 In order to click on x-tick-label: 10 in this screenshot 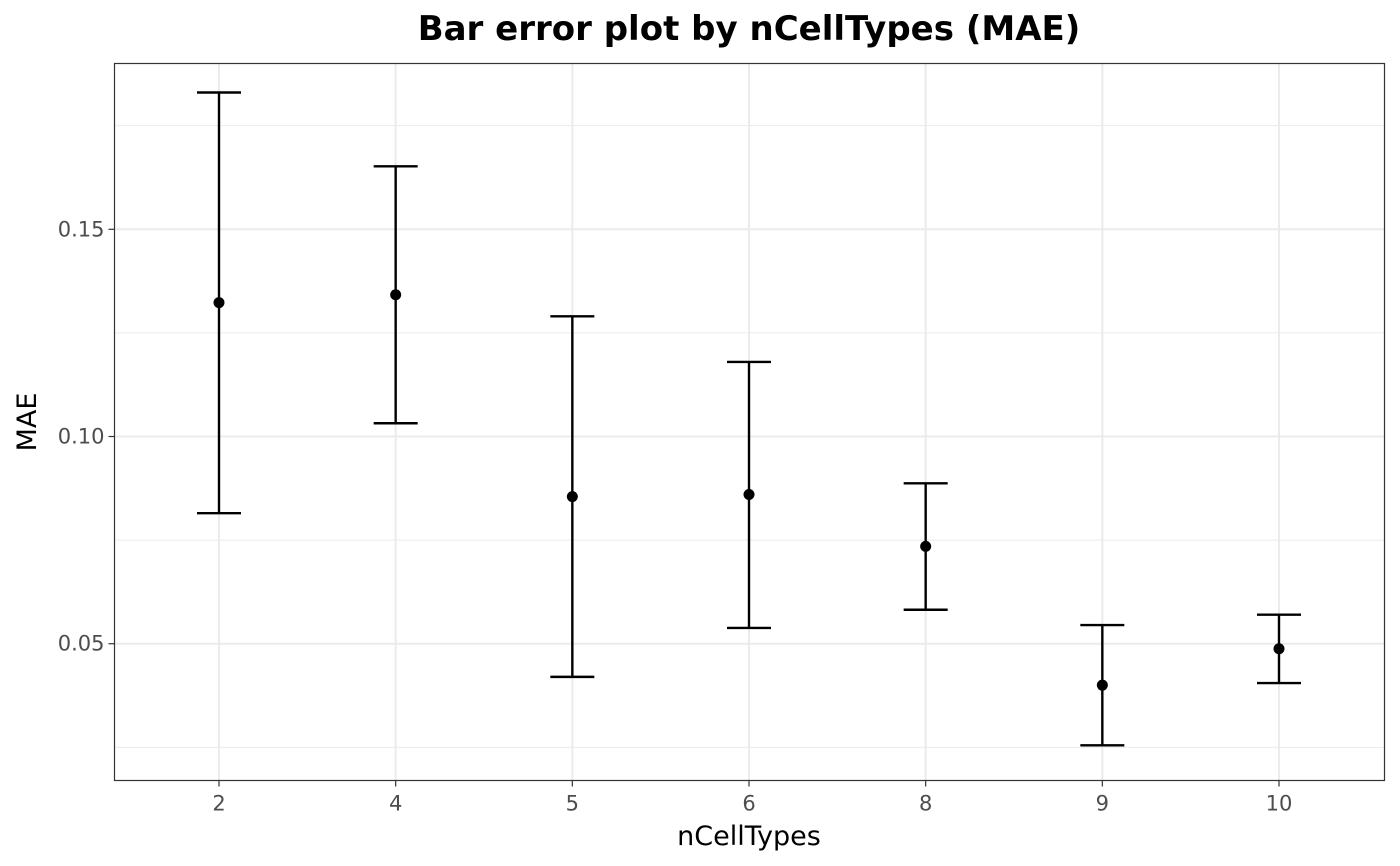, I will do `click(1279, 804)`.